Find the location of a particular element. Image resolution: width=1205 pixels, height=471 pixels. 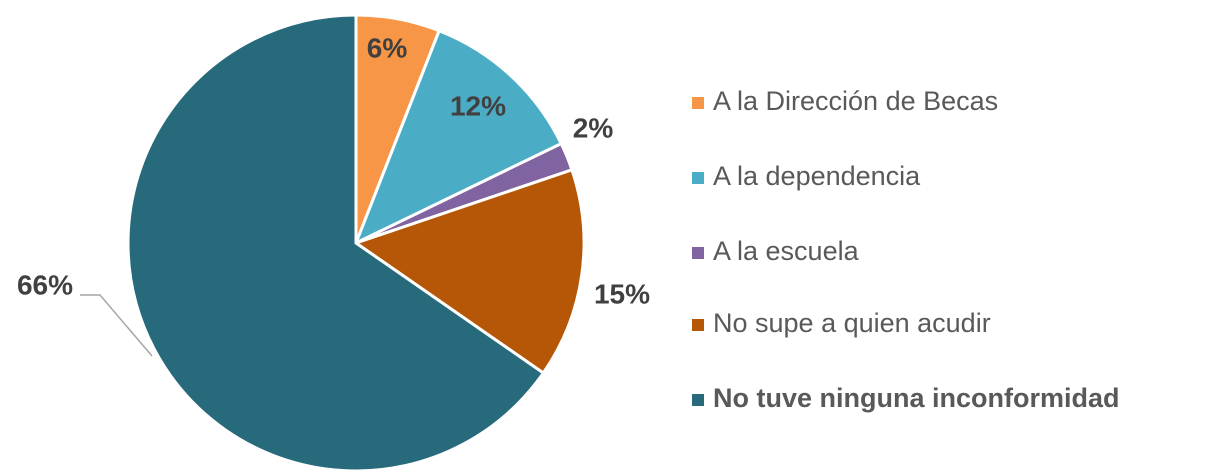

legend-label: No tuve ninguna inconformidad is located at coordinates (916, 398).